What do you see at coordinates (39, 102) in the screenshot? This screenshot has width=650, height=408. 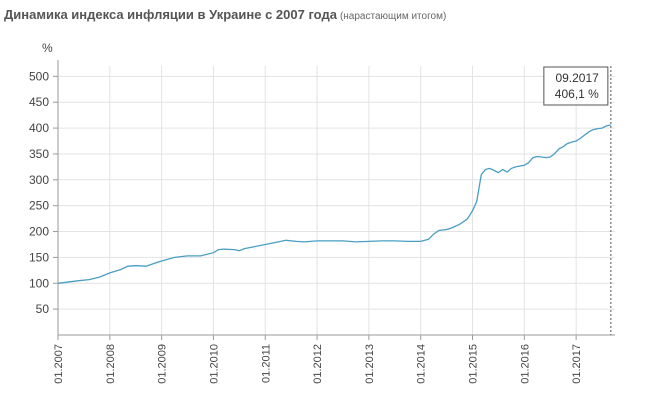 I see `y-tick-label-450: 450` at bounding box center [39, 102].